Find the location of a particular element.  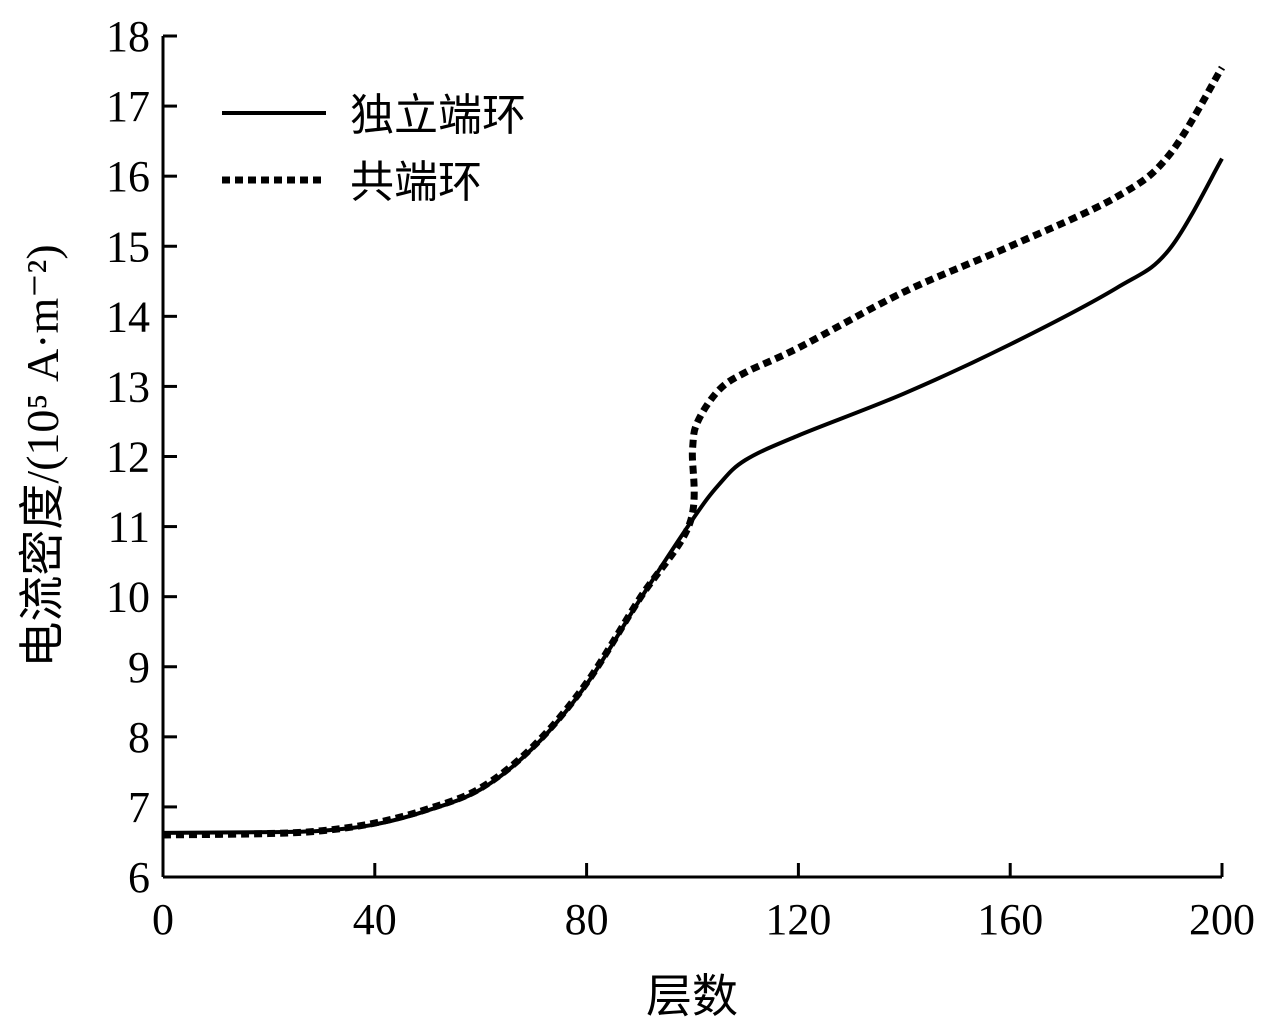

y-tick-label: 17 is located at coordinates (128, 106).